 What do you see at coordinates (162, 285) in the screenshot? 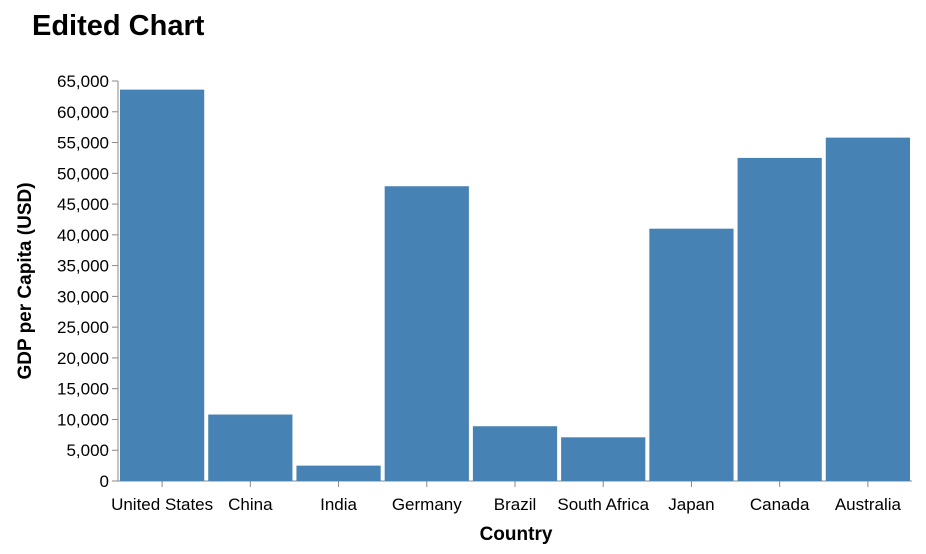
I see `bar-united-states` at bounding box center [162, 285].